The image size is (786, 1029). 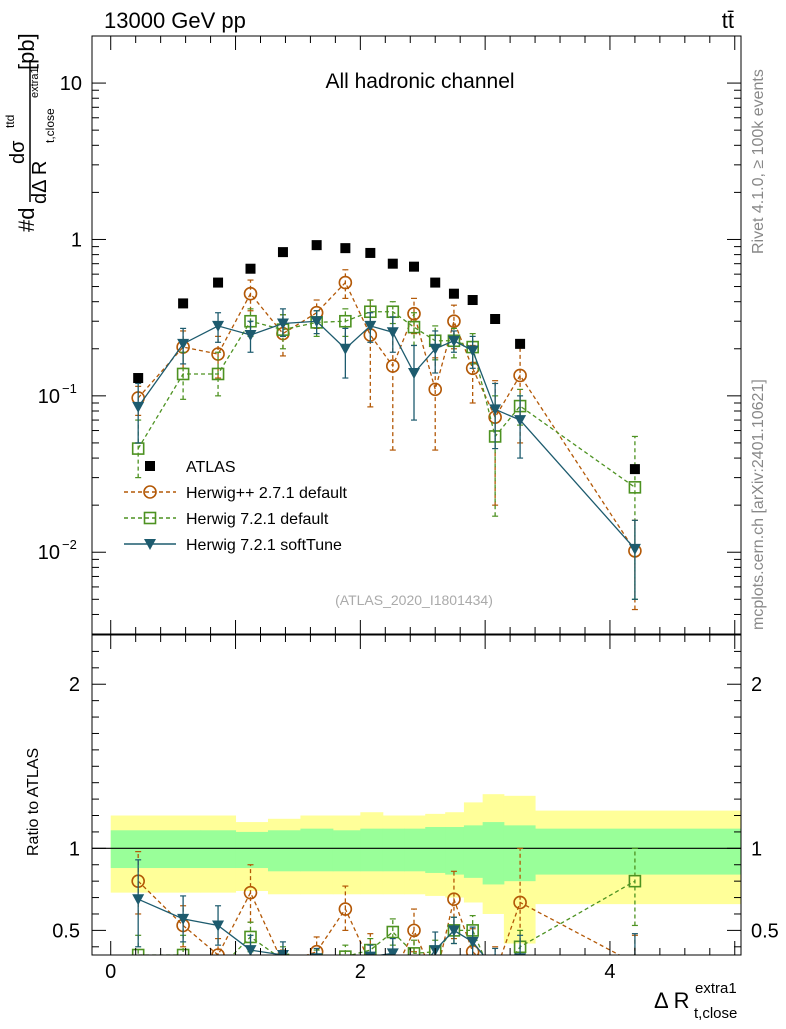 What do you see at coordinates (765, 931) in the screenshot?
I see `ratio-y-tick-label-right: 0.5` at bounding box center [765, 931].